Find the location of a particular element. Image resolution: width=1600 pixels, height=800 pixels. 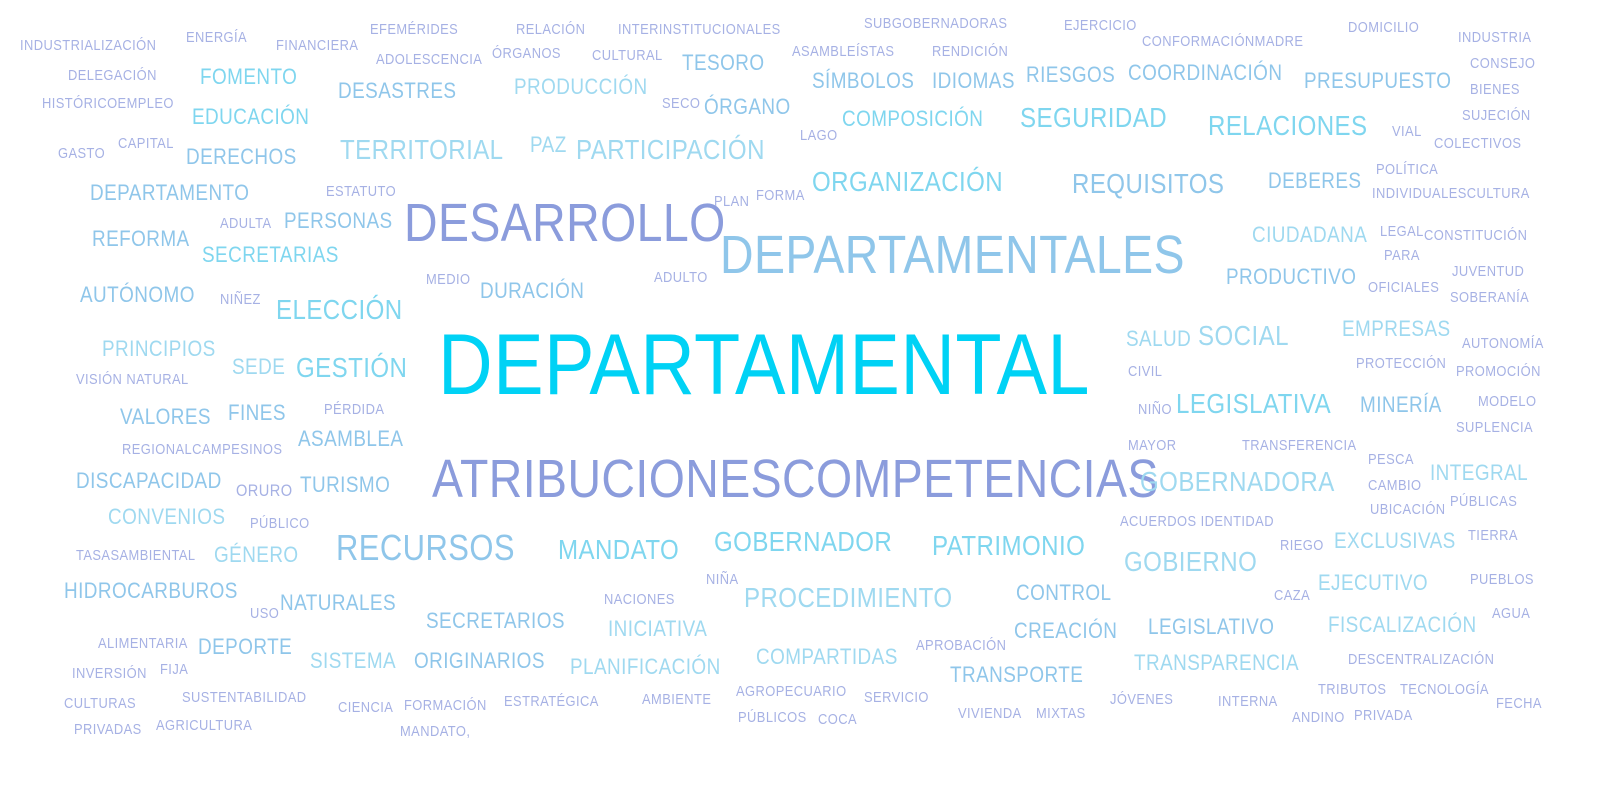

word-gasto: GASTO is located at coordinates (82, 153).